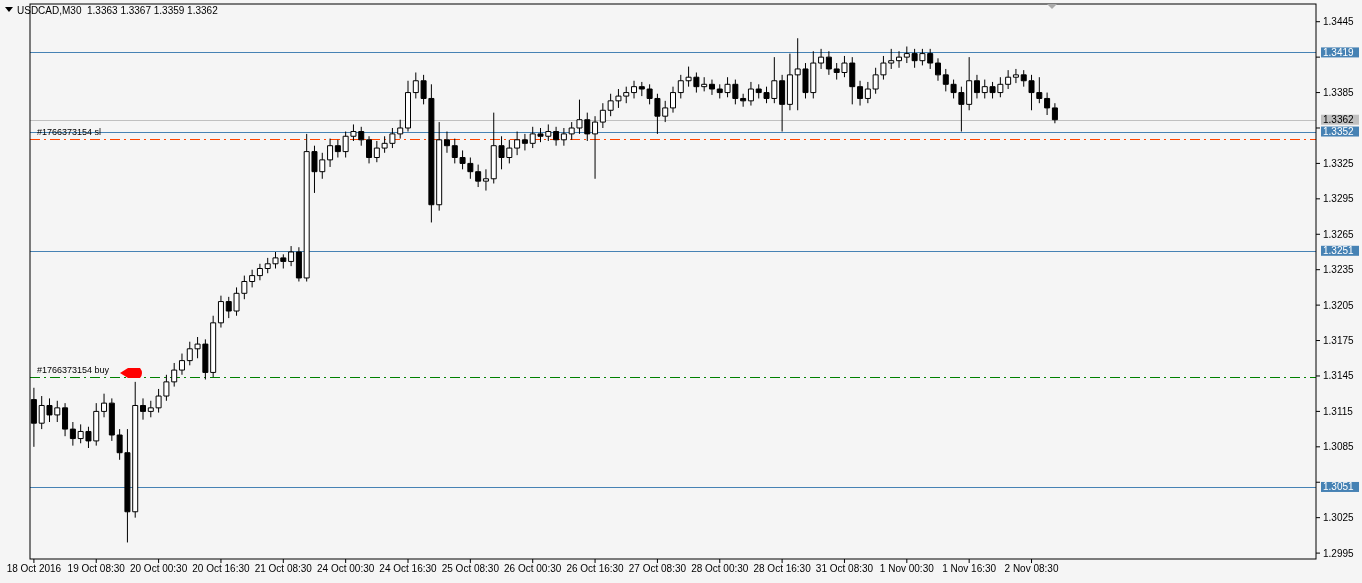  I want to click on chart-title: USDCAD,M30 1.3363 1.3367 1.3359 1.3362, so click(118, 10).